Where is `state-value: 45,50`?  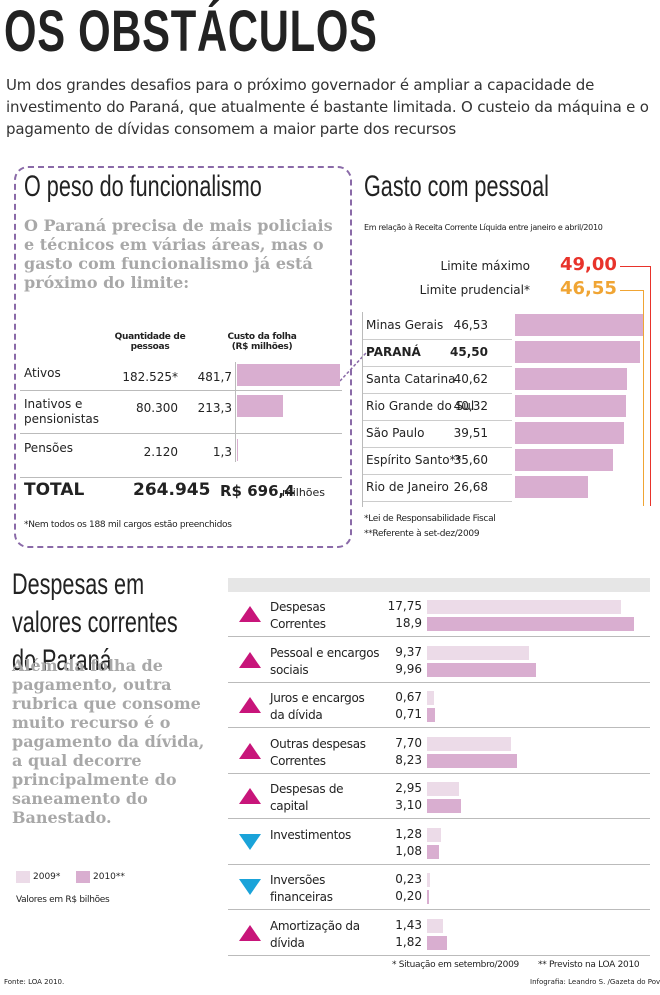
state-value: 45,50 is located at coordinates (469, 352).